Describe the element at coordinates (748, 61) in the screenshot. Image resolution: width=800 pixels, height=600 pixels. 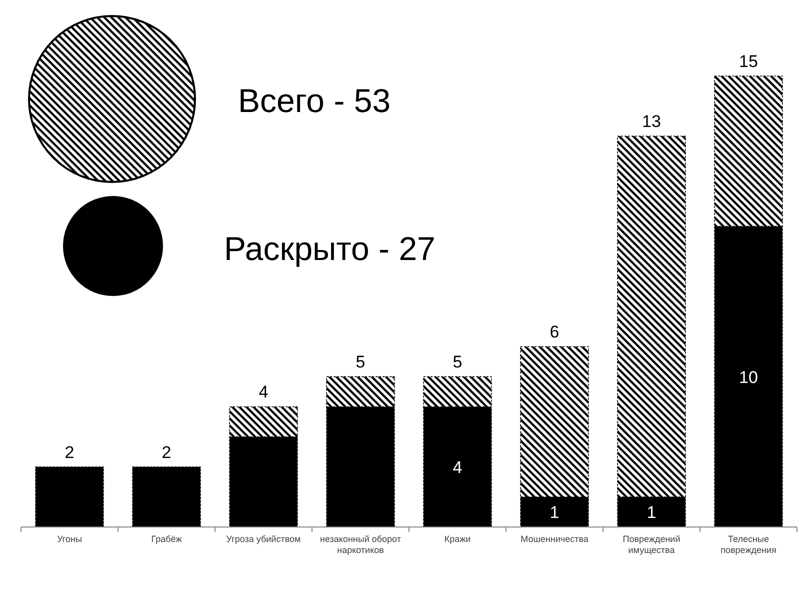
I see `total-label: 15` at that location.